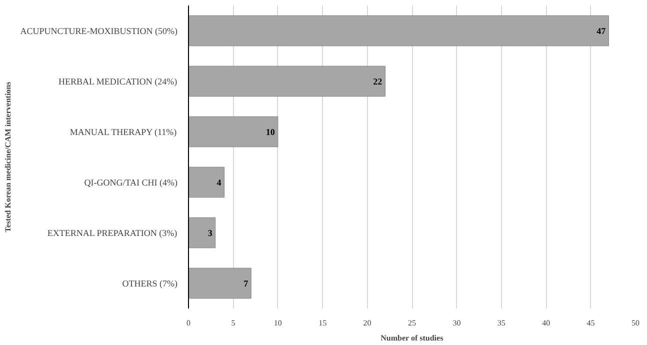 The width and height of the screenshot is (647, 345). I want to click on x-tick-label: 50, so click(636, 323).